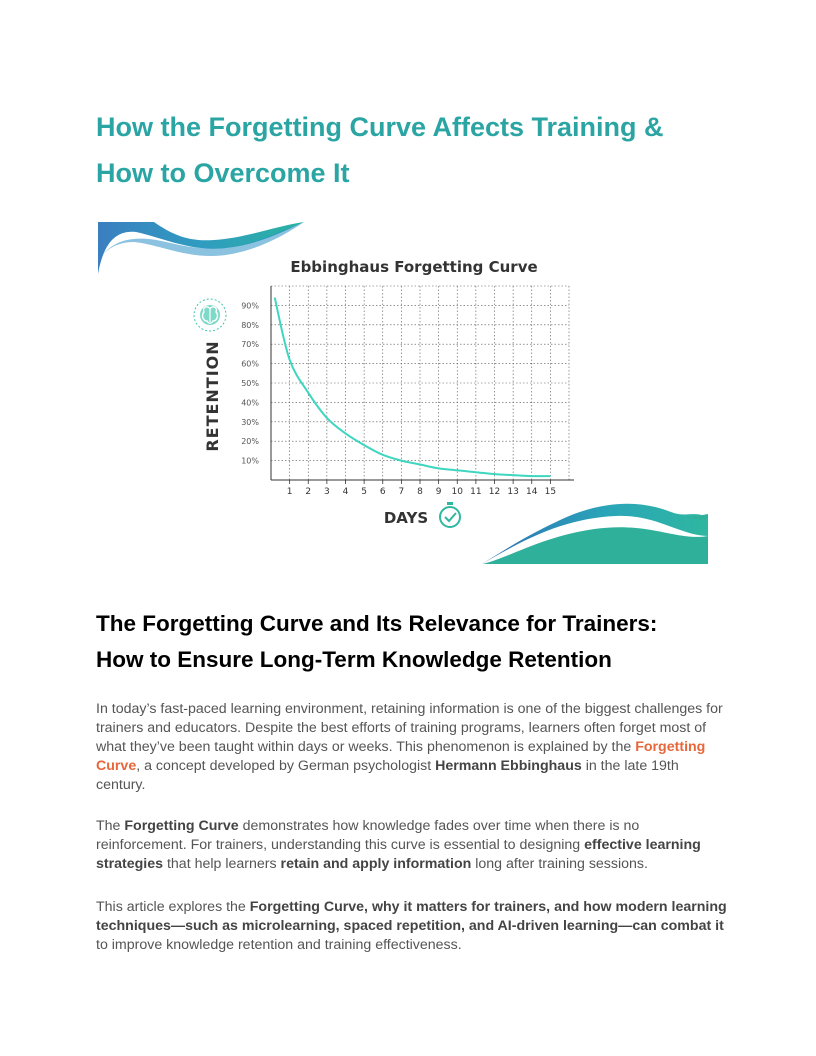 The image size is (816, 1056). What do you see at coordinates (376, 864) in the screenshot?
I see `p2-bold-3: retain and apply information` at bounding box center [376, 864].